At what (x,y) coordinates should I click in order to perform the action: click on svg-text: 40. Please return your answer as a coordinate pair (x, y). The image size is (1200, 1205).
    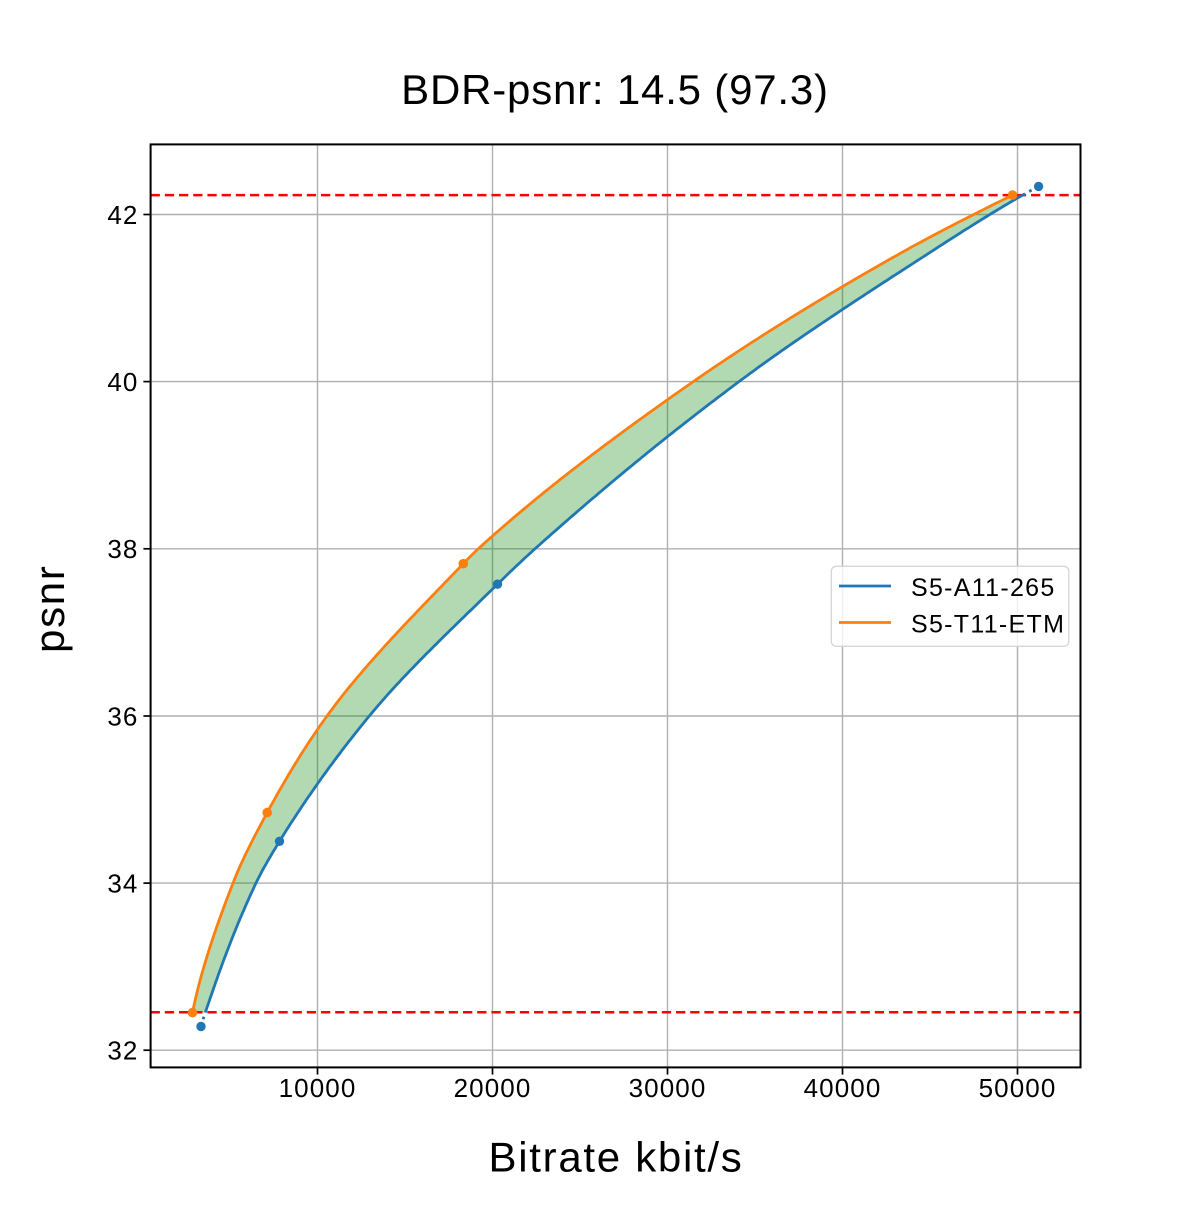
    Looking at the image, I should click on (122, 382).